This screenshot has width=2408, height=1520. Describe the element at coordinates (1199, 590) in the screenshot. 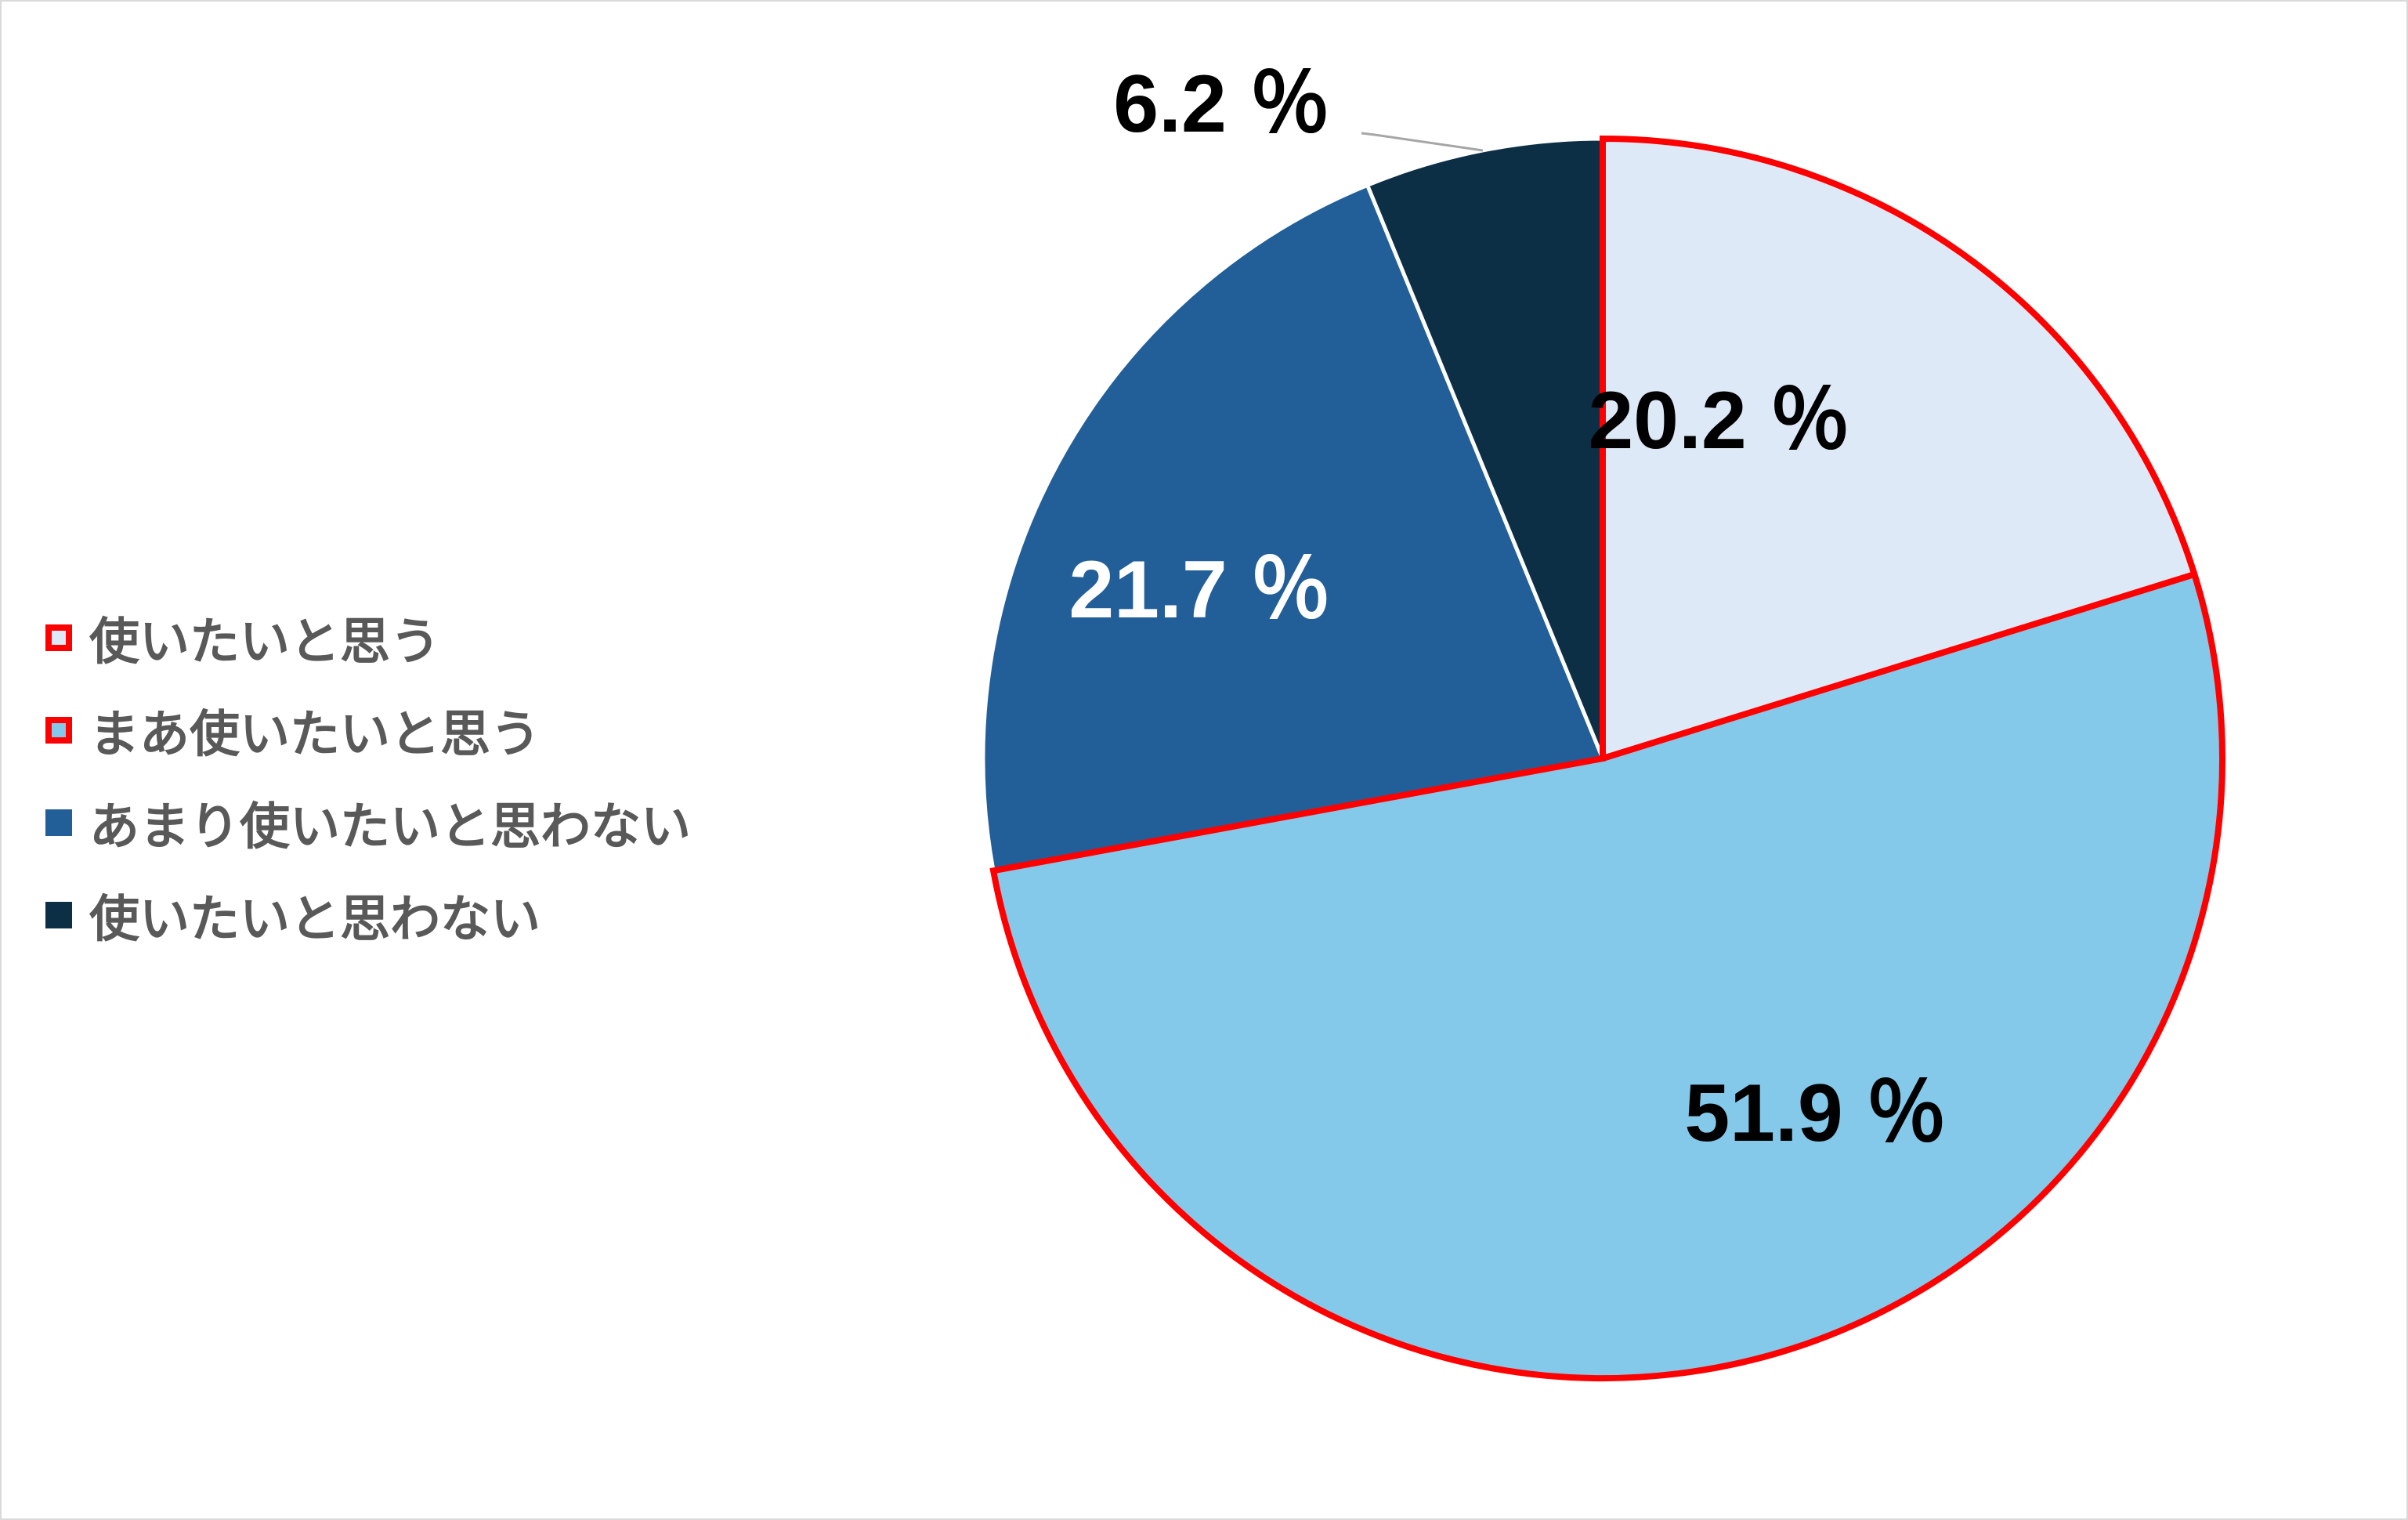

I see `data-label-2: 21.7 ％` at that location.